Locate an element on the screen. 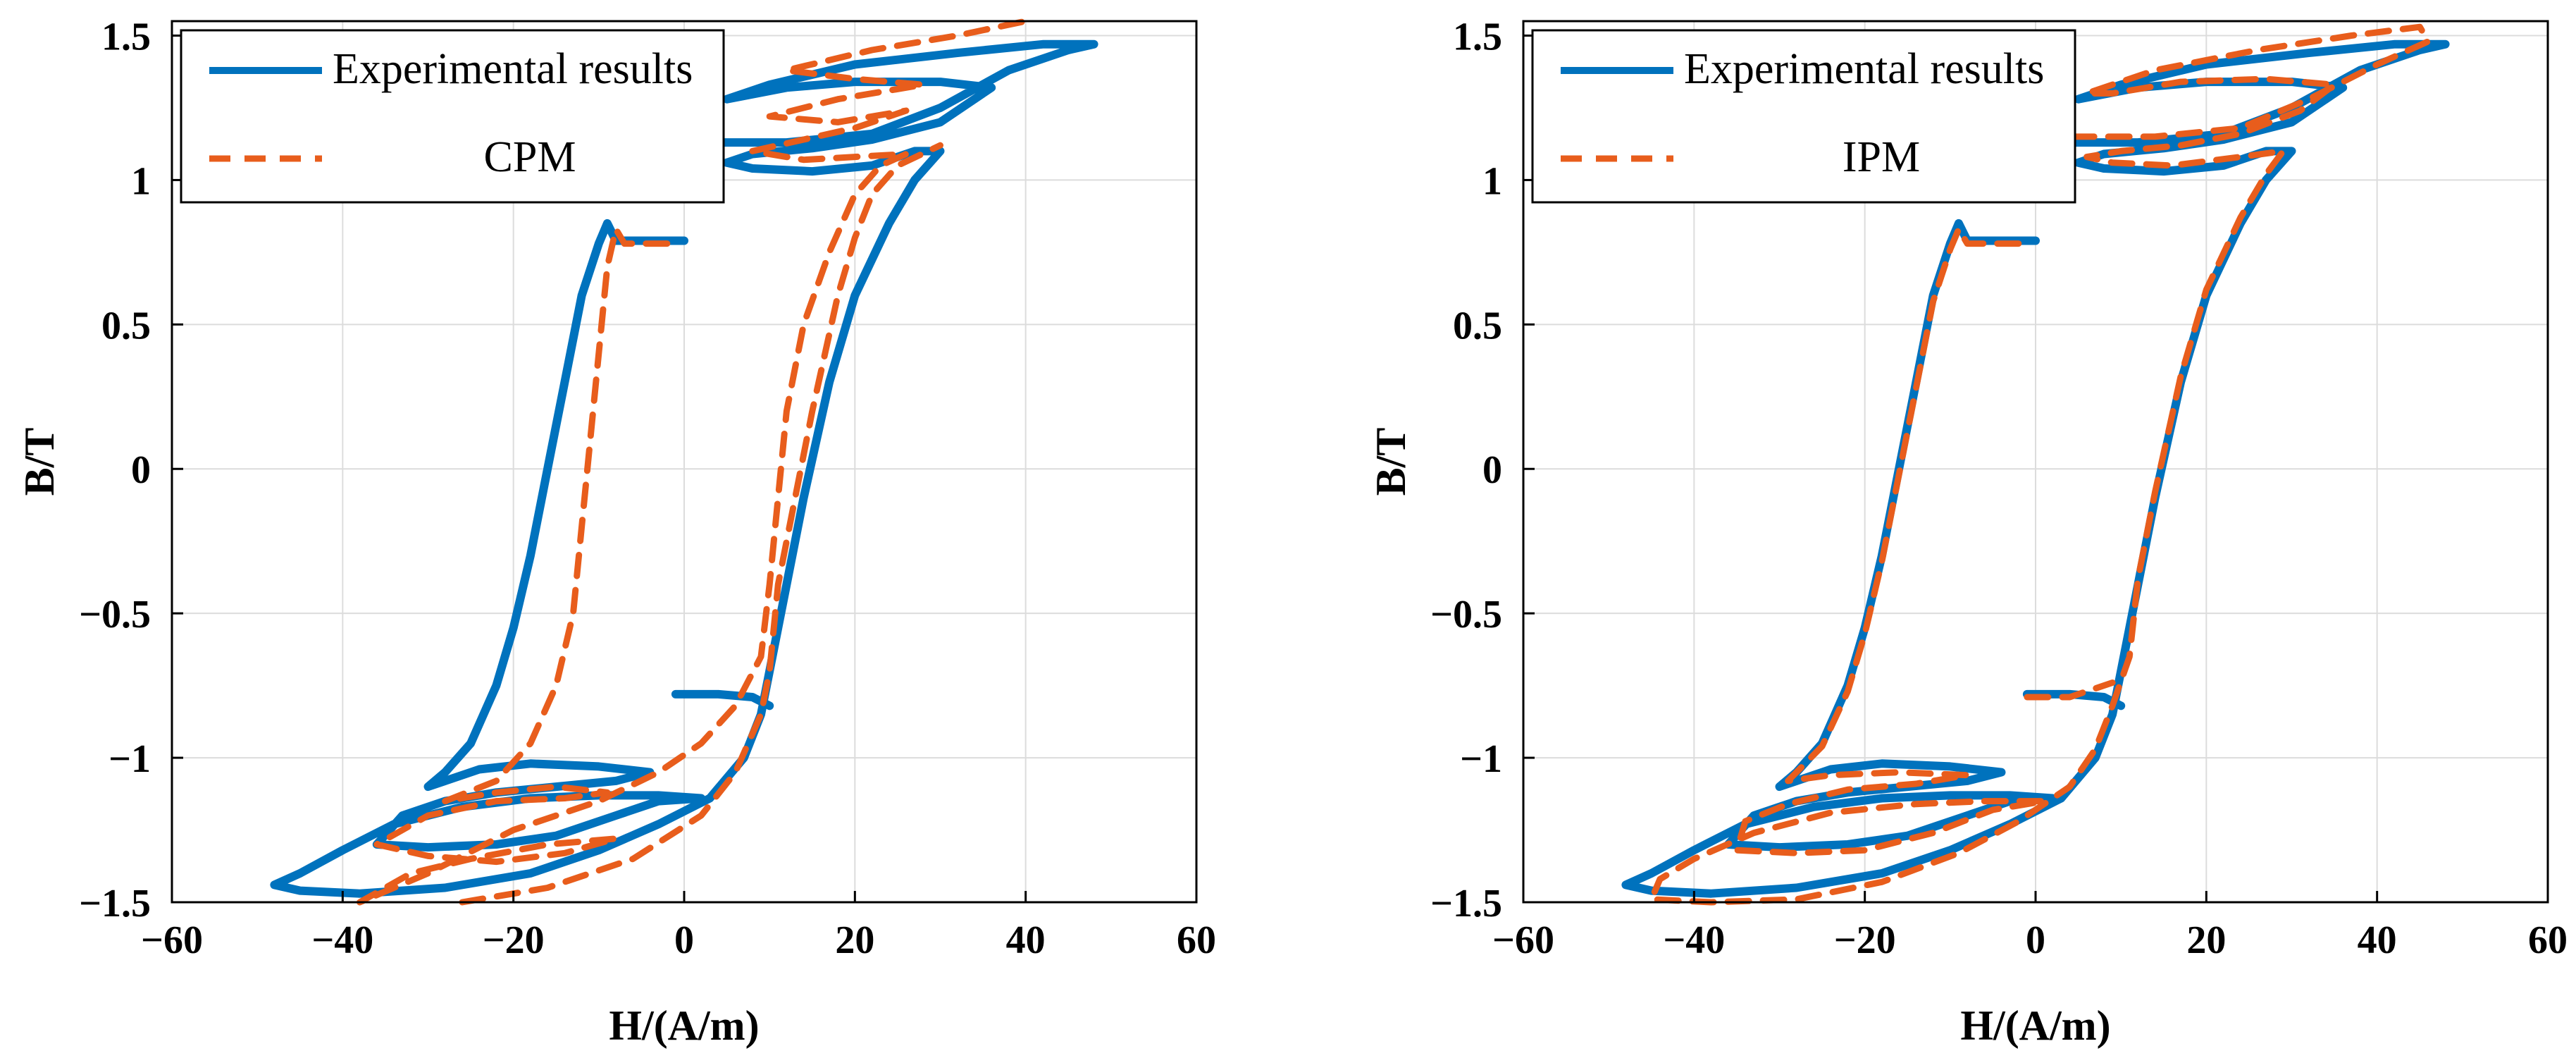 This screenshot has height=1058, width=2576. legend: Experimental results CPM is located at coordinates (452, 116).